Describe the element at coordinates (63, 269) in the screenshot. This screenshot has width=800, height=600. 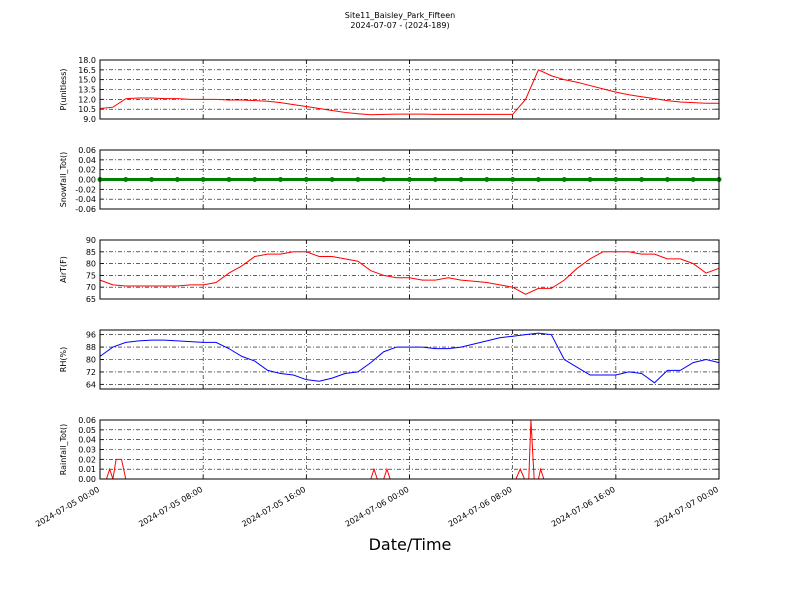
I see `y-axis-label: AirT(F)` at that location.